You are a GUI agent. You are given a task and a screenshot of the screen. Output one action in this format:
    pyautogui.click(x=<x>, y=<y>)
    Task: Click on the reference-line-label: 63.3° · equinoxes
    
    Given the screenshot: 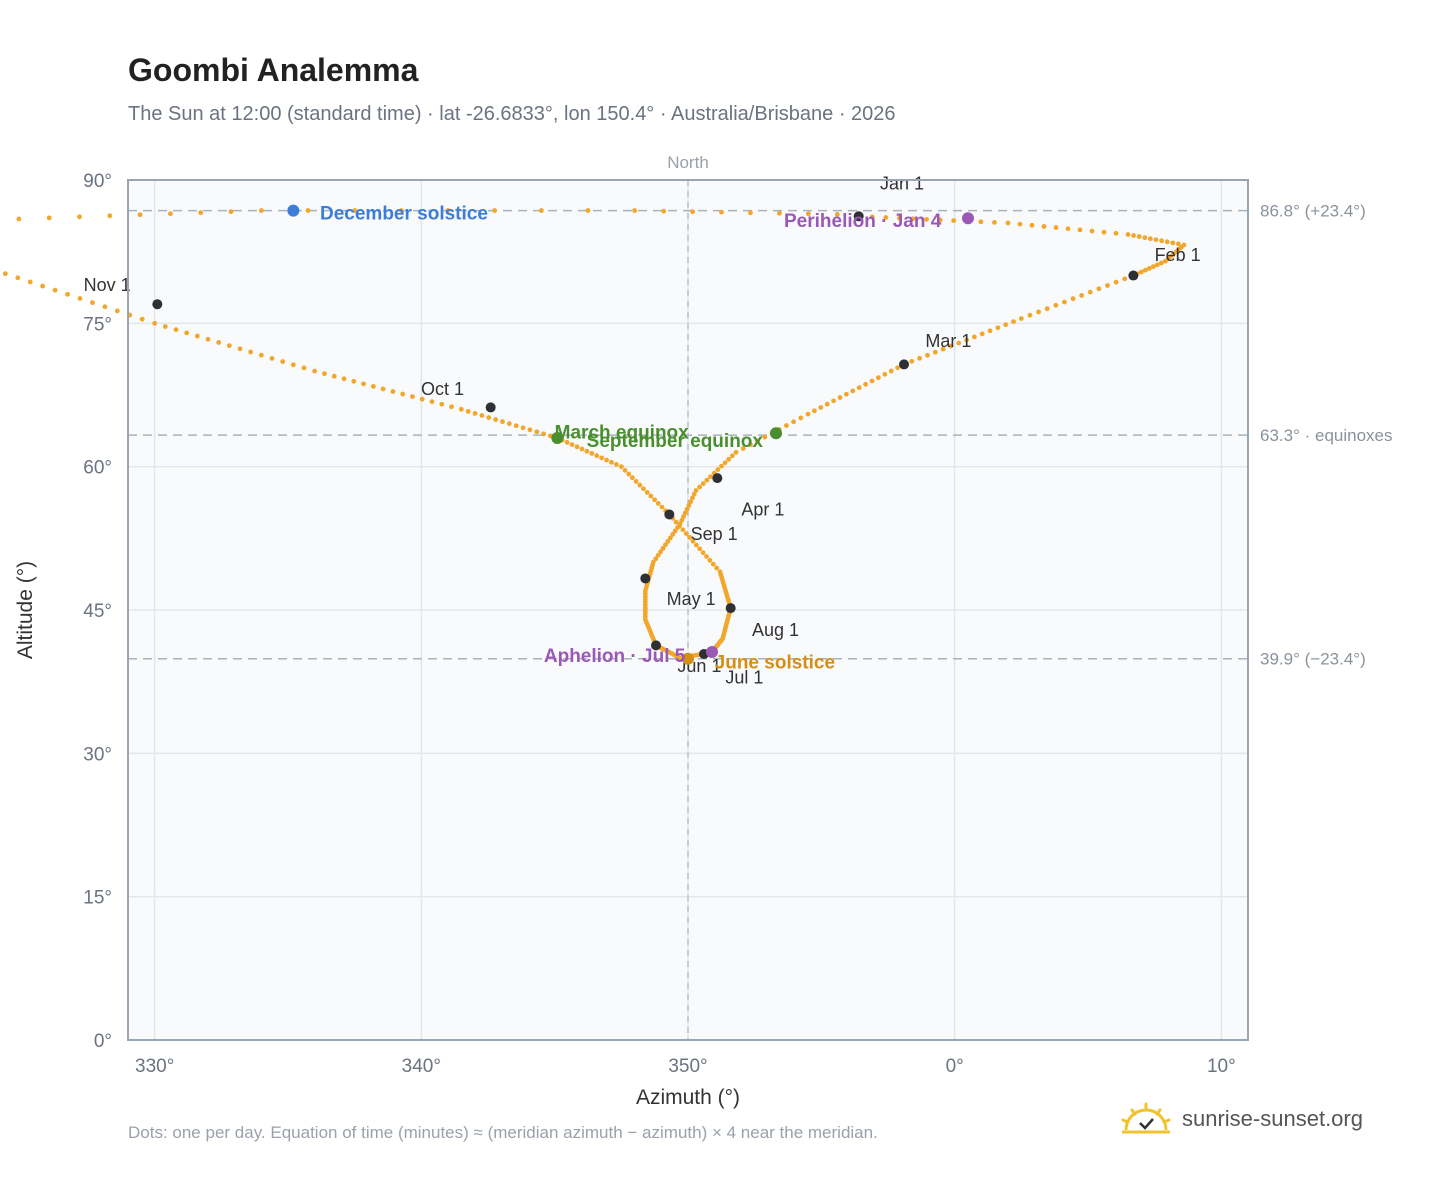 What is the action you would take?
    pyautogui.click(x=1326, y=435)
    